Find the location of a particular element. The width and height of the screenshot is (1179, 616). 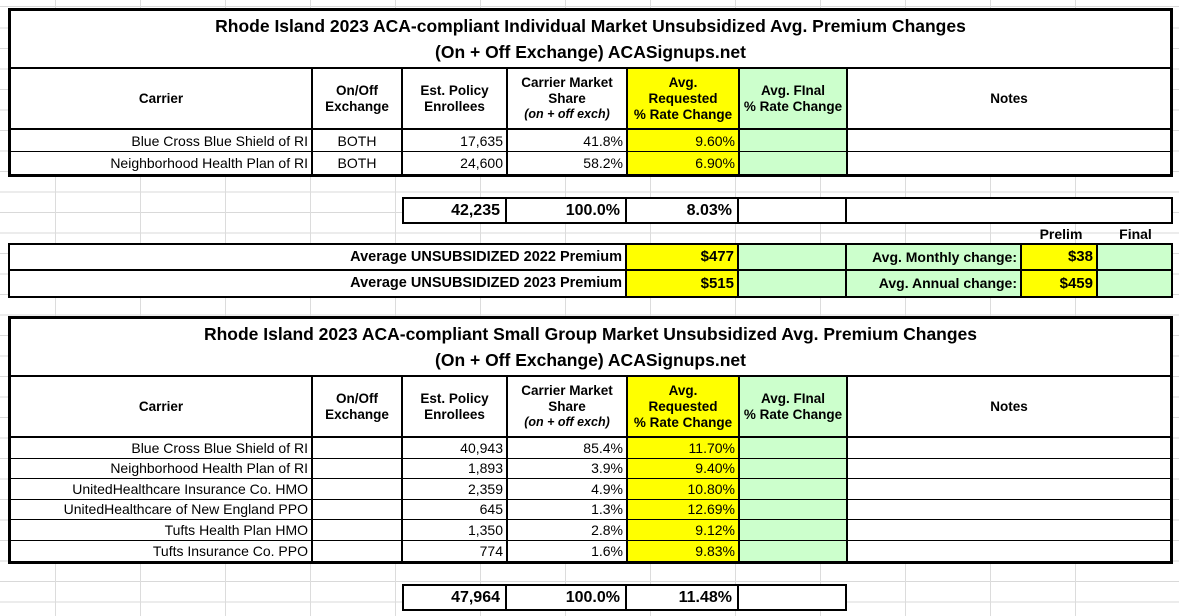

monthly-change-final is located at coordinates (1134, 257).